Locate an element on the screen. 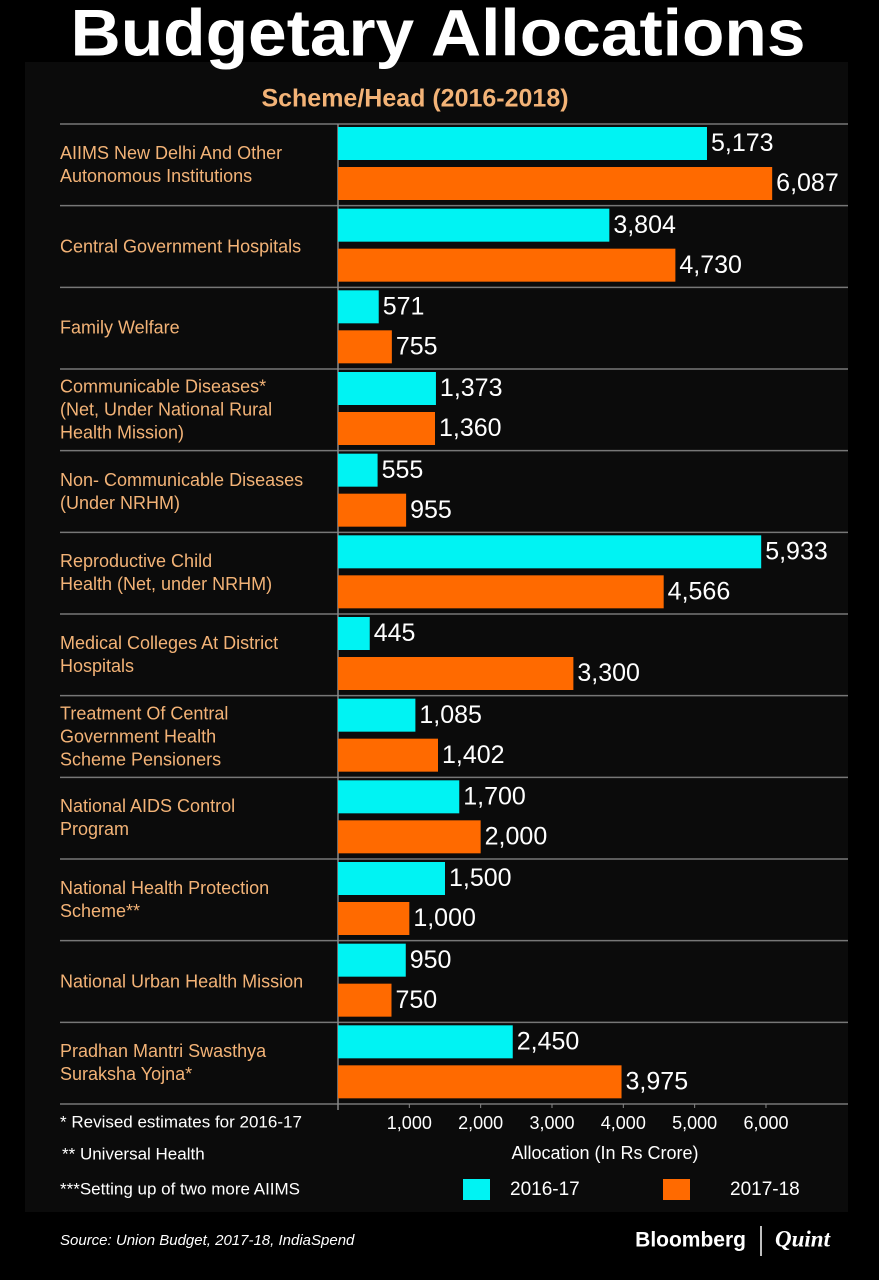 This screenshot has height=1280, width=879. category-label: National AIDS Control Program is located at coordinates (148, 818).